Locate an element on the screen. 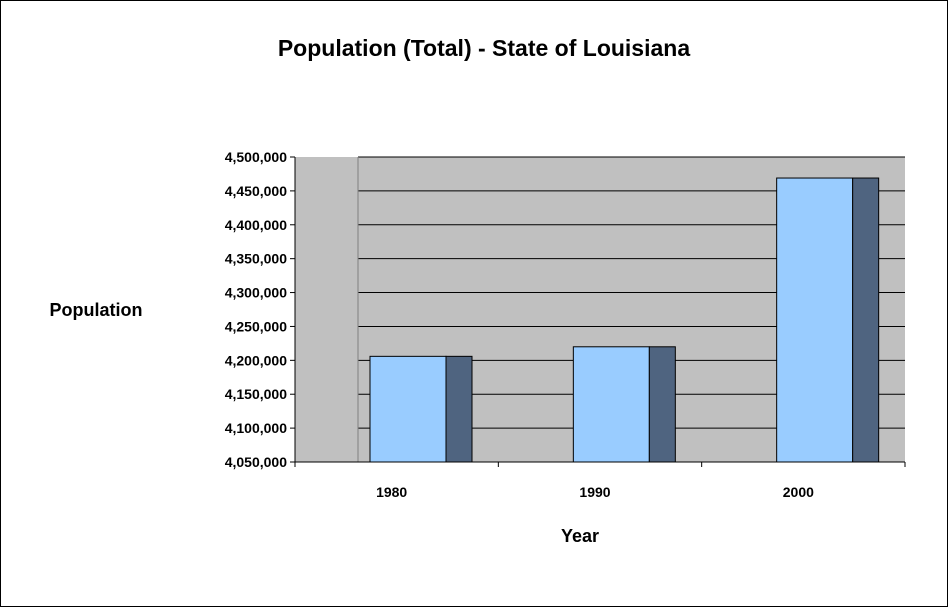 This screenshot has height=607, width=948. y-tick-label: 4,150,000 is located at coordinates (256, 394).